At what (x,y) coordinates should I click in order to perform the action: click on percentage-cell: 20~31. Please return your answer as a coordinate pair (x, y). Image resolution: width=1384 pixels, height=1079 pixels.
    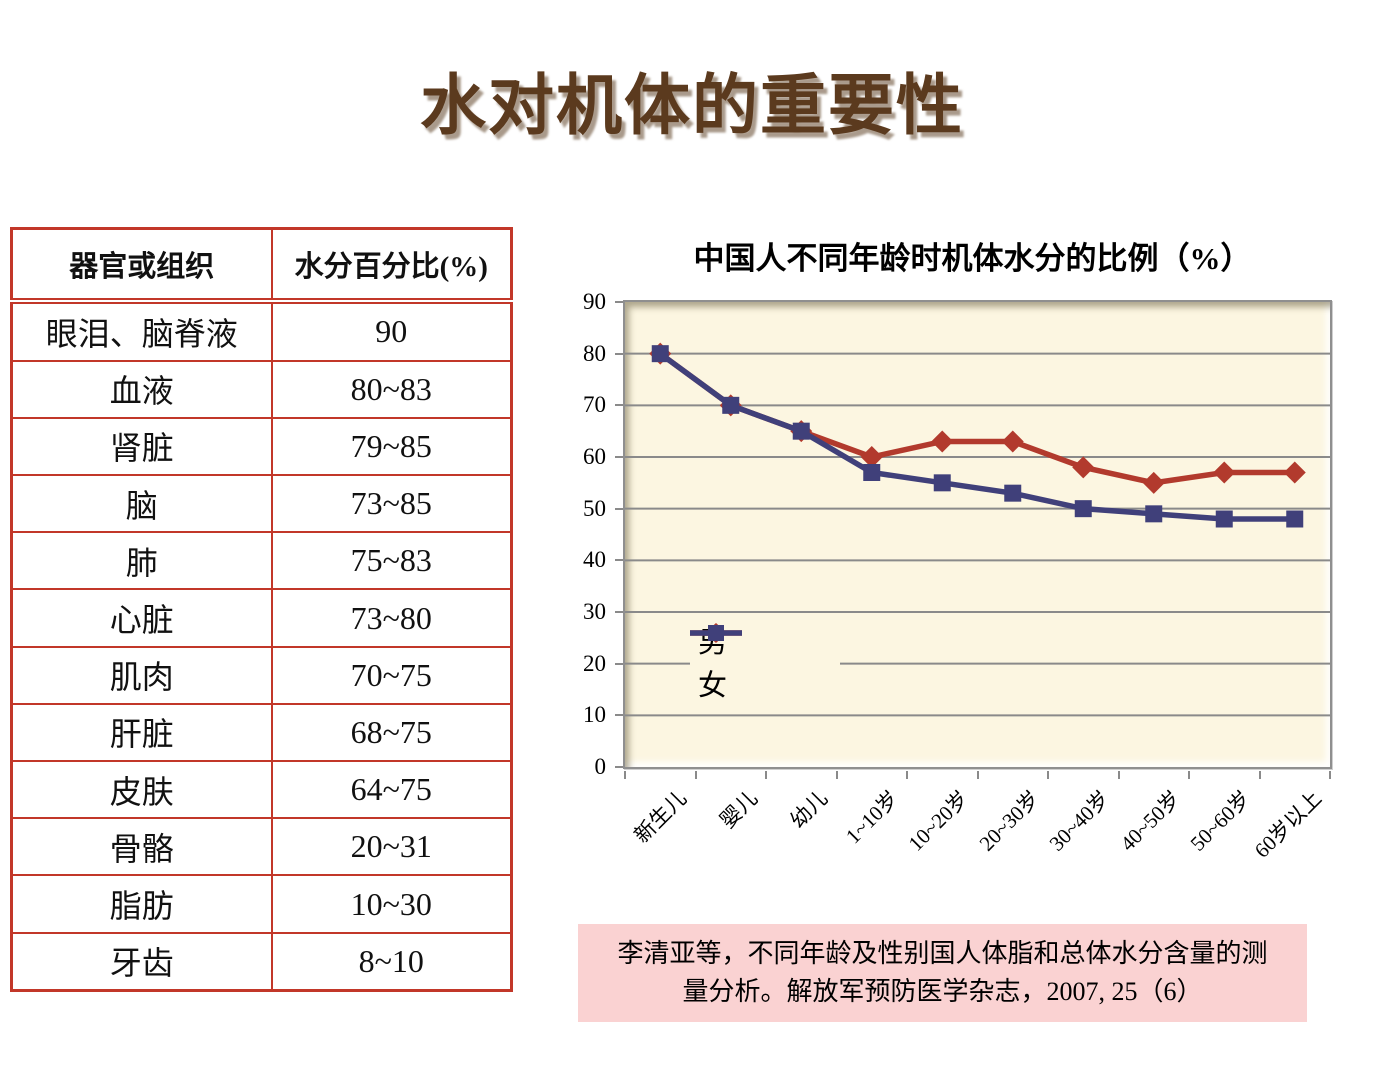
    Looking at the image, I should click on (391, 847).